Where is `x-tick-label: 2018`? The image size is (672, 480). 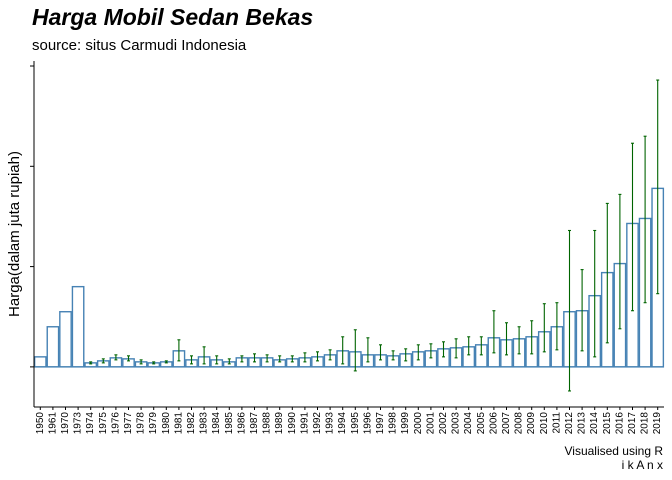
x-tick-label: 2018 is located at coordinates (645, 423).